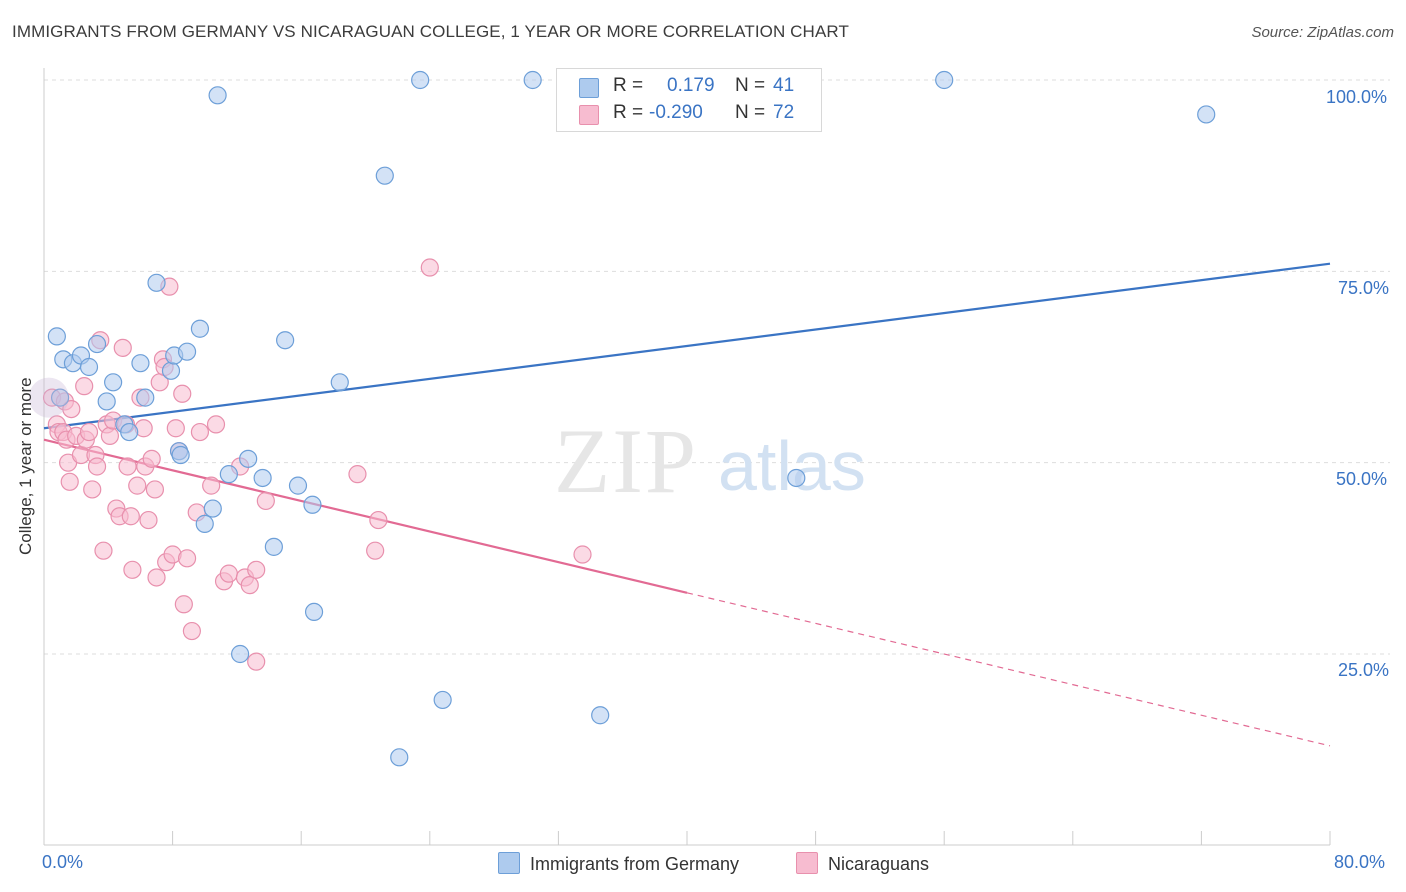  What do you see at coordinates (25, 466) in the screenshot?
I see `y-axis-label: College, 1 year or more` at bounding box center [25, 466].